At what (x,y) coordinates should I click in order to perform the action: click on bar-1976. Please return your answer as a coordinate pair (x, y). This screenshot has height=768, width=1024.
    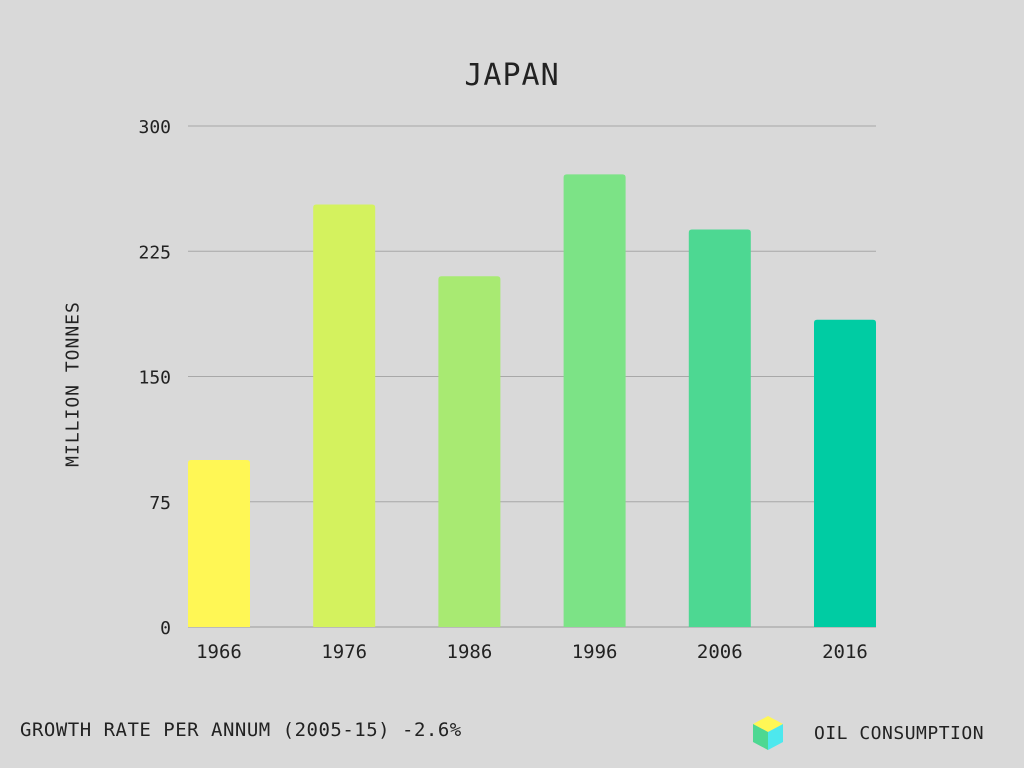
    Looking at the image, I should click on (344, 416).